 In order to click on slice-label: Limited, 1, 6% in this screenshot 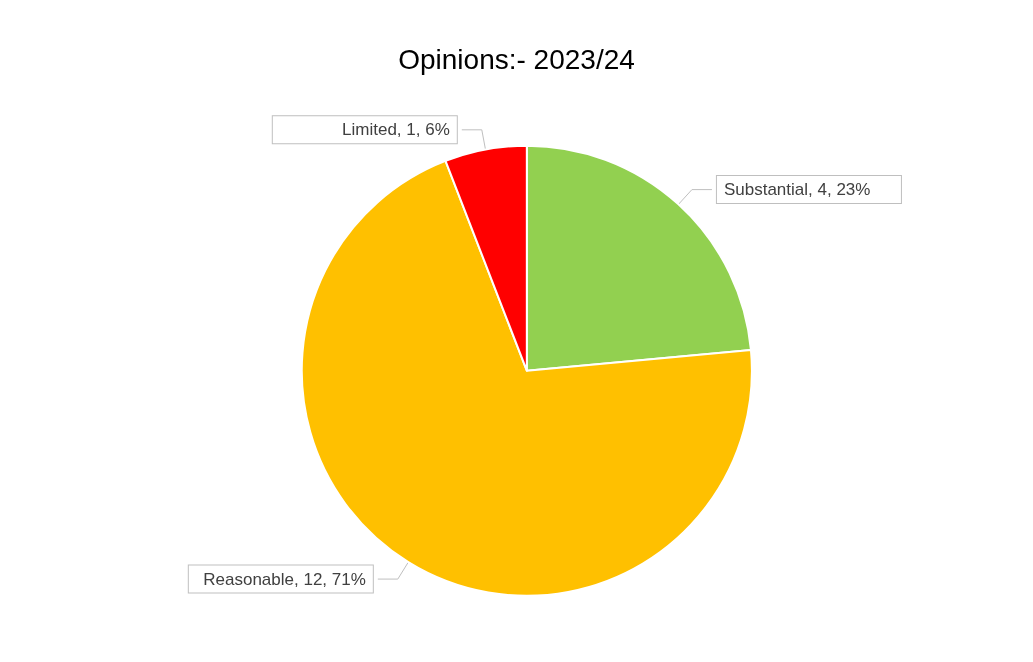, I will do `click(396, 130)`.